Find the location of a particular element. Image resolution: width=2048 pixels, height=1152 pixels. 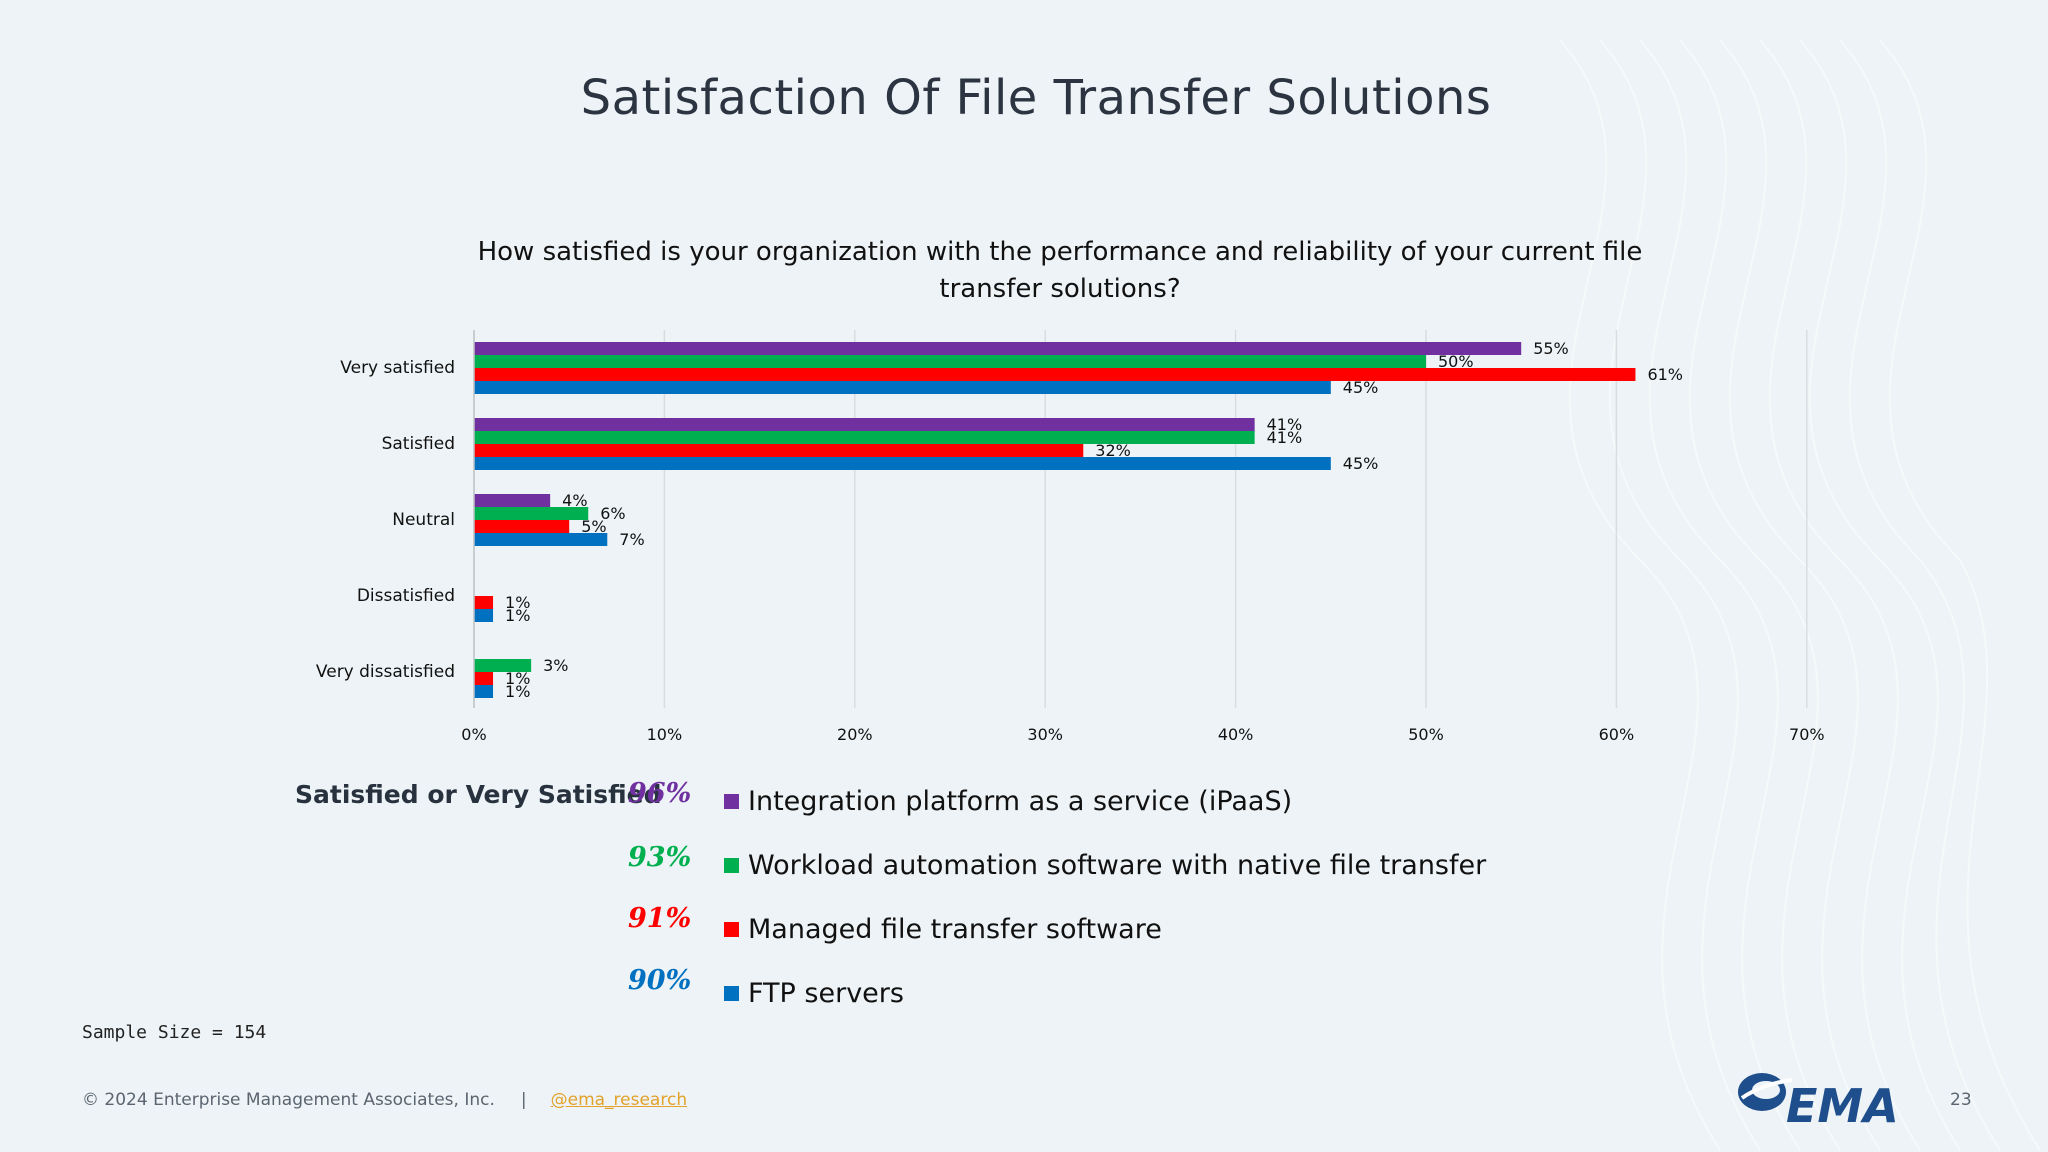

data-label: 50% is located at coordinates (1456, 361).